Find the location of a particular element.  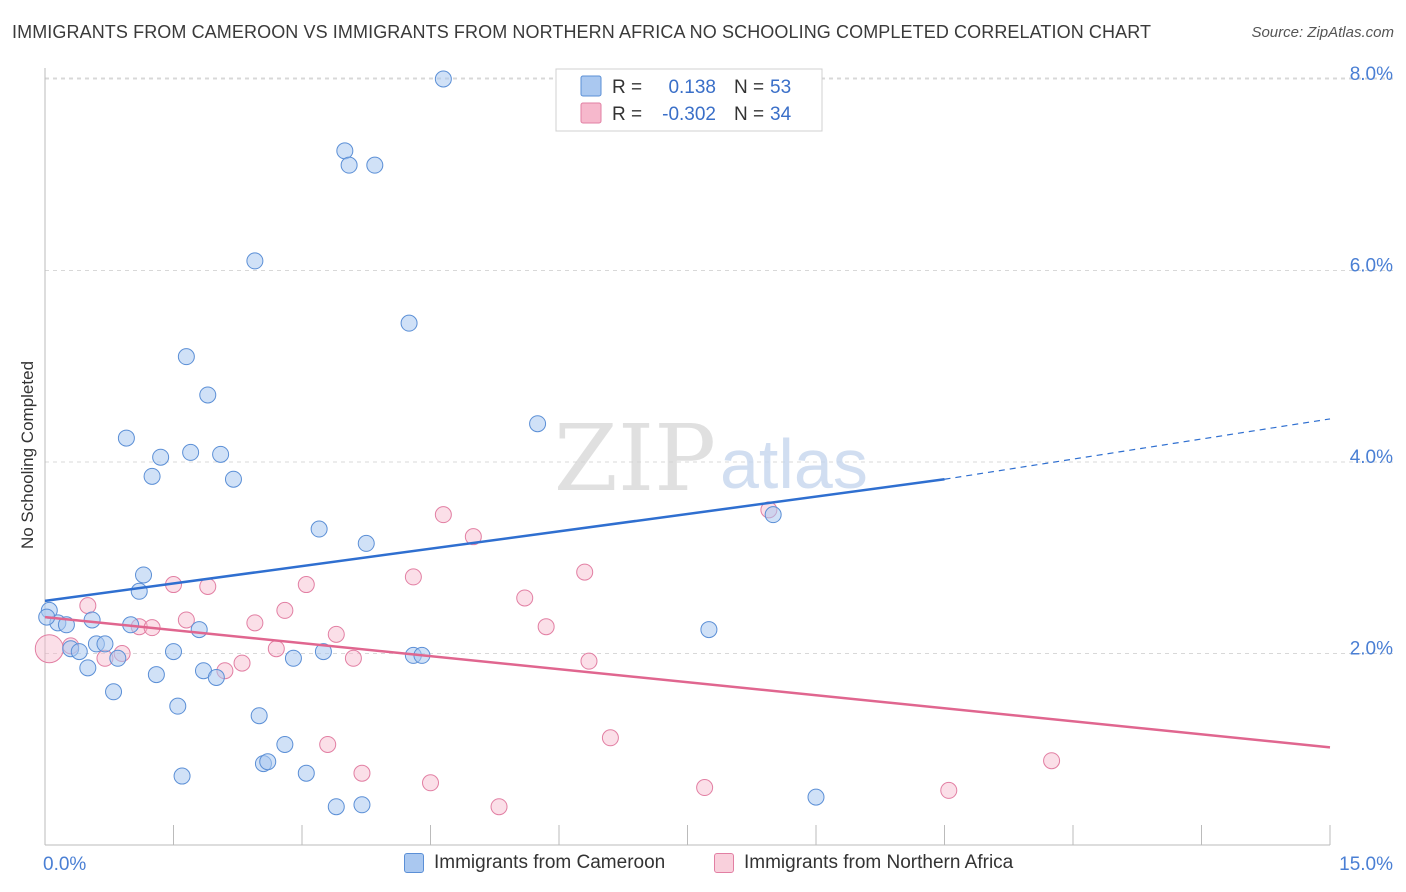

legend-label-northern-africa: Immigrants from Northern Africa is located at coordinates (879, 862).